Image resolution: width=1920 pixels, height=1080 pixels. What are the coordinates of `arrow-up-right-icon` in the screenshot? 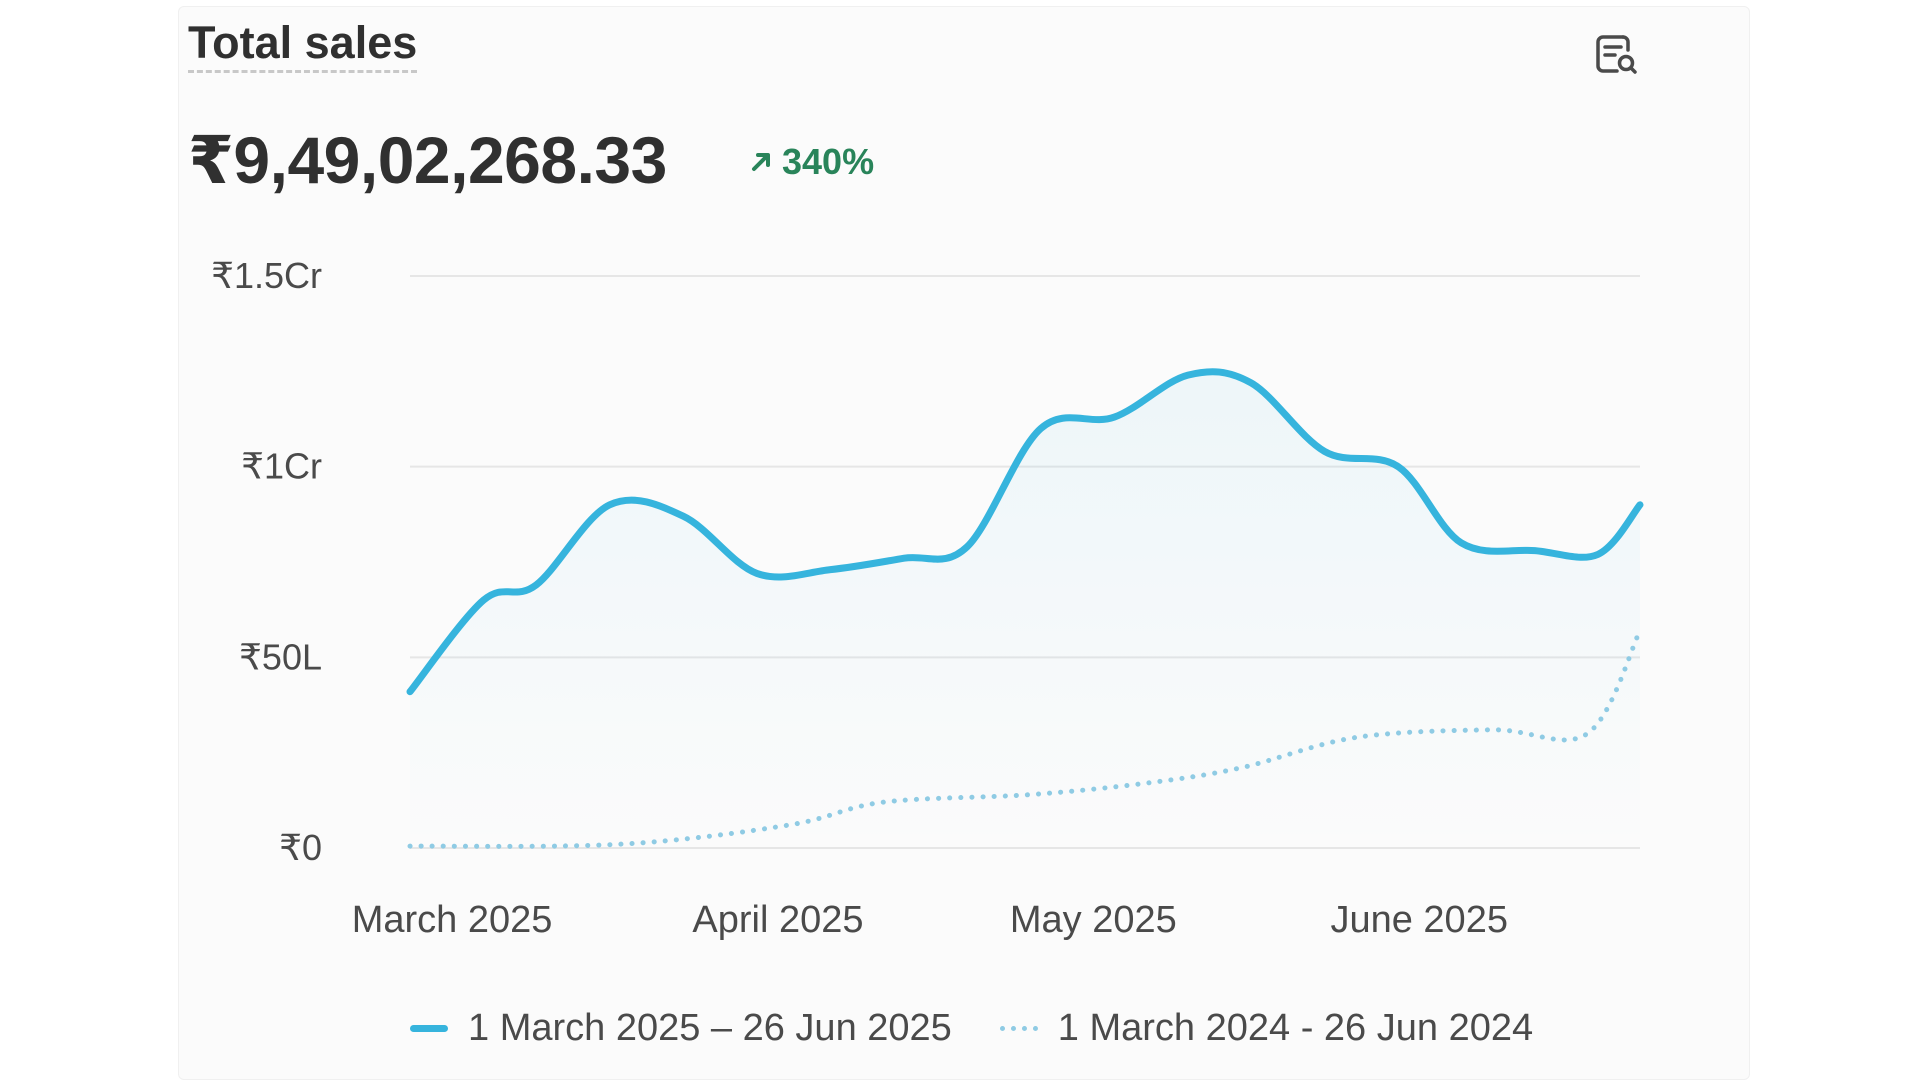 It's located at (761, 162).